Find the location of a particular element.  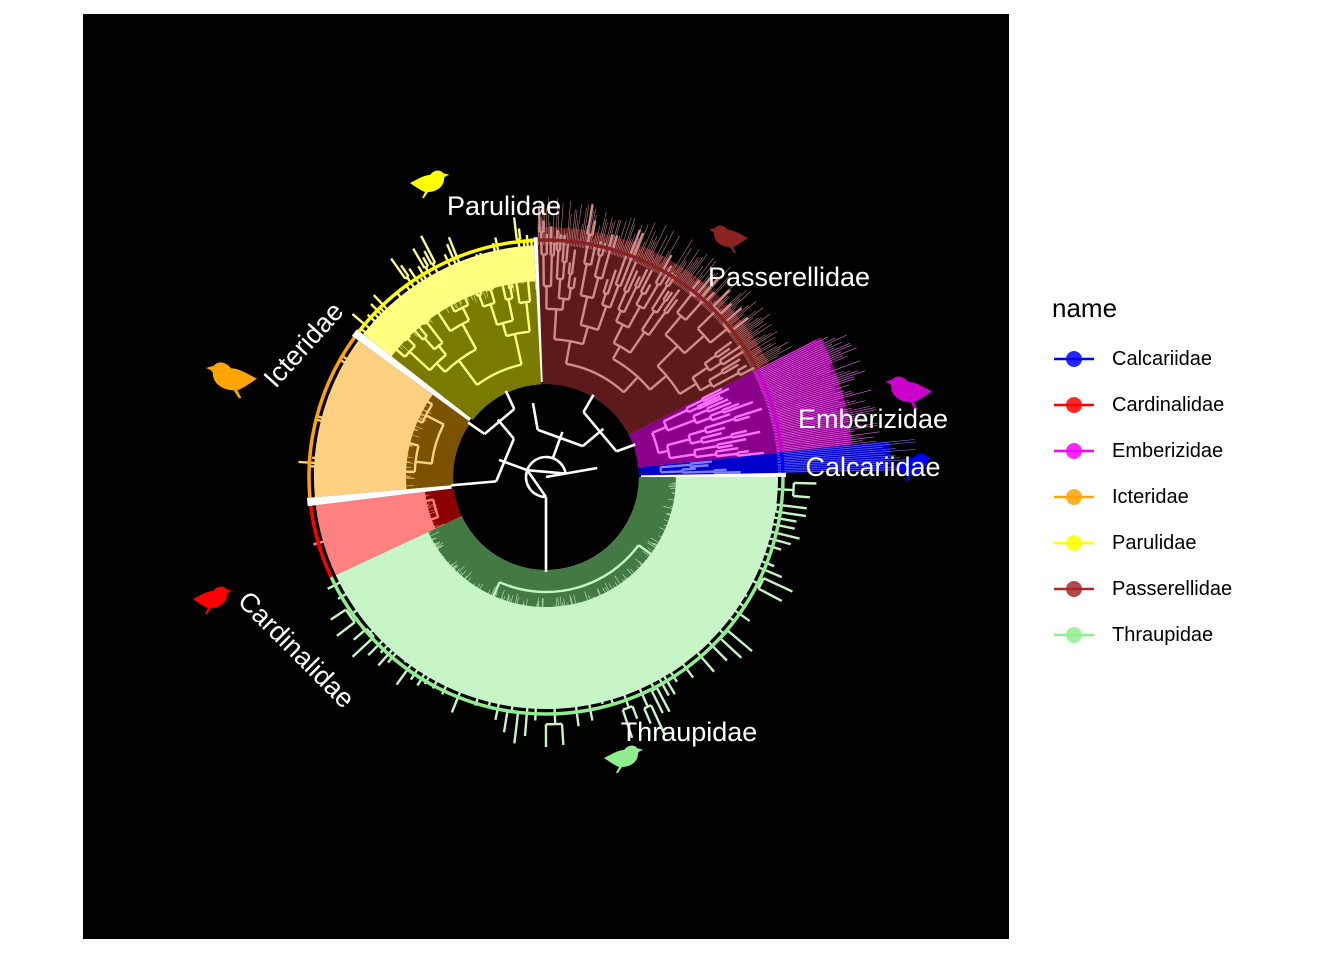

passerellidae-tips is located at coordinates (664, 284).